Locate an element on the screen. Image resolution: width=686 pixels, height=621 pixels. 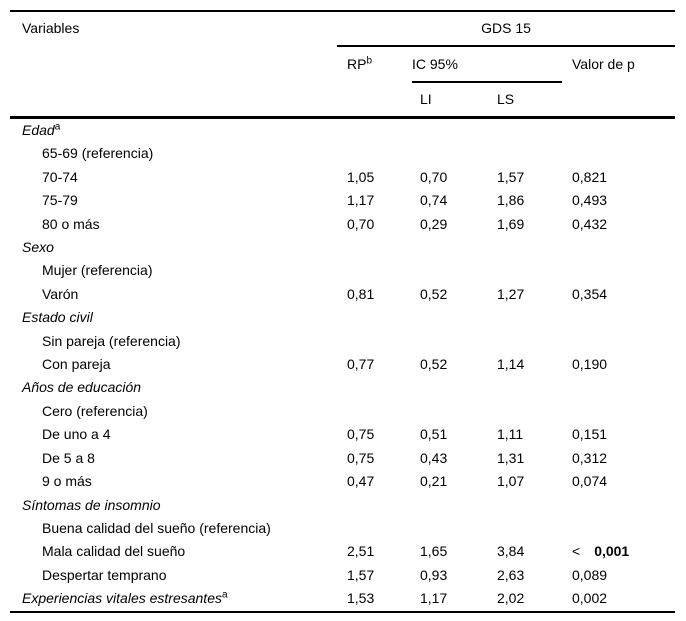
ls-value-cell: 1,14 is located at coordinates (511, 364).